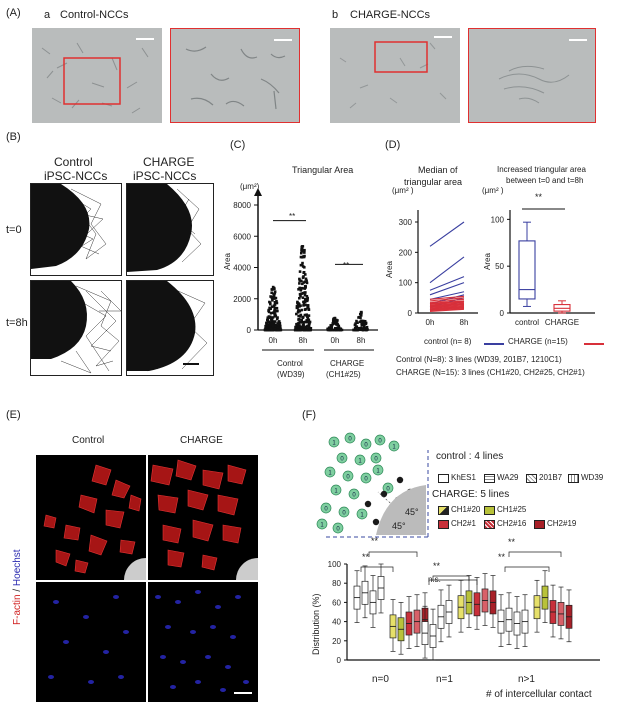  What do you see at coordinates (165, 176) in the screenshot?
I see `panel-b-col2-line2: iPSC-NCCs` at bounding box center [165, 176].